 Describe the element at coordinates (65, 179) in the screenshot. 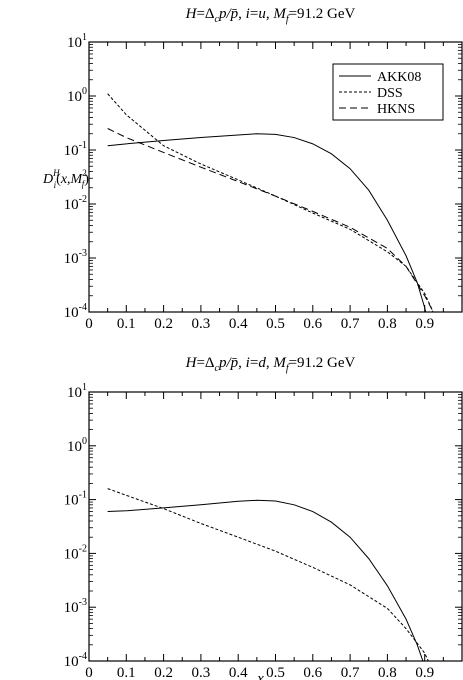

I see `y-axis-label: DH i(x,M2 f)` at that location.